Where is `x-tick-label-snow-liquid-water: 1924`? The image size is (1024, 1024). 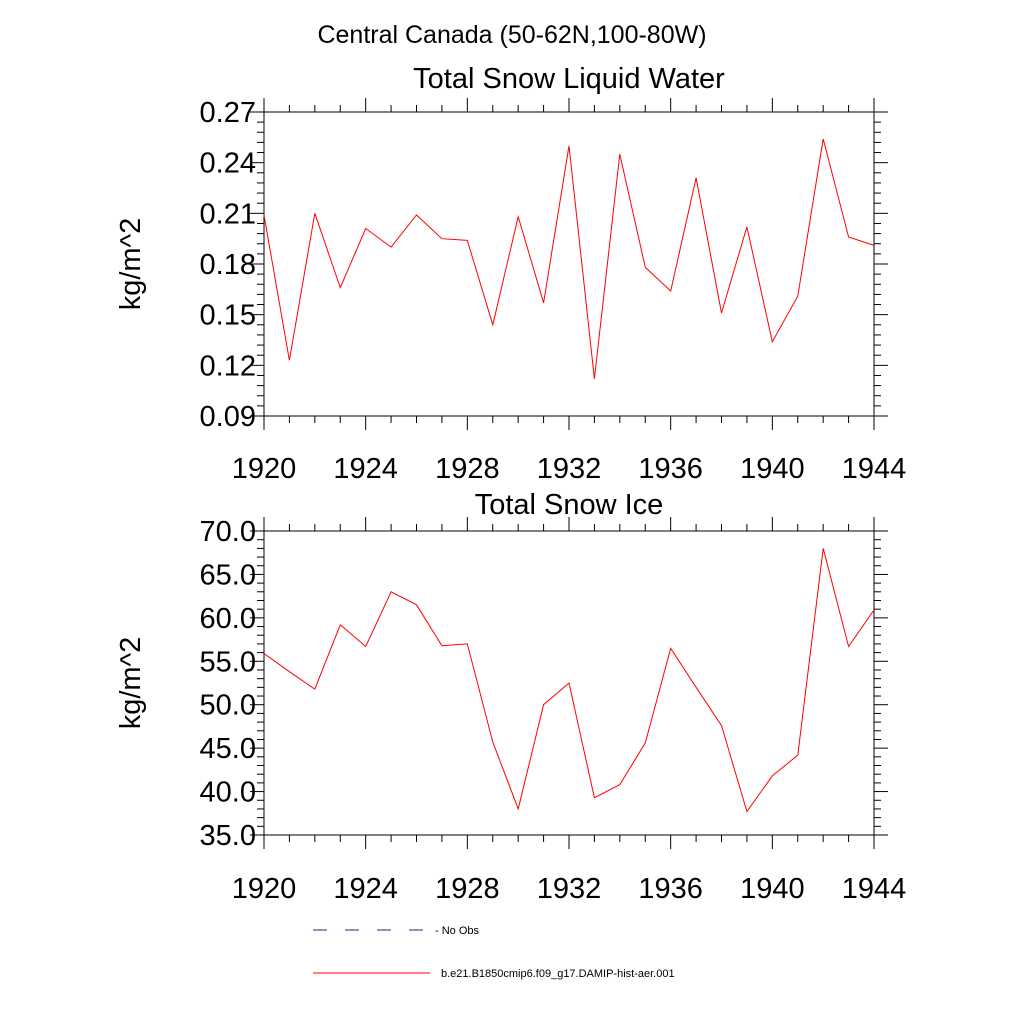 x-tick-label-snow-liquid-water: 1924 is located at coordinates (365, 469).